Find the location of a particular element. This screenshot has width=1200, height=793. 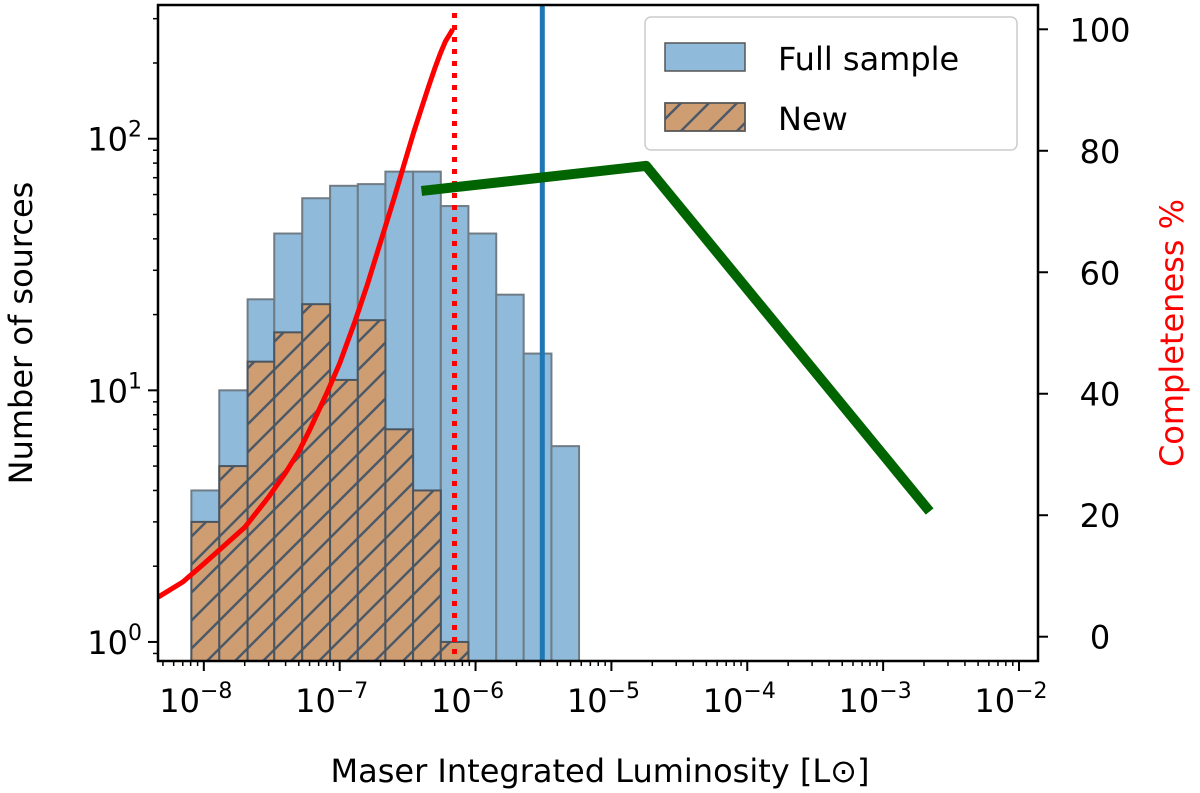

y2-axis-title: Completeness % is located at coordinates (1172, 333).